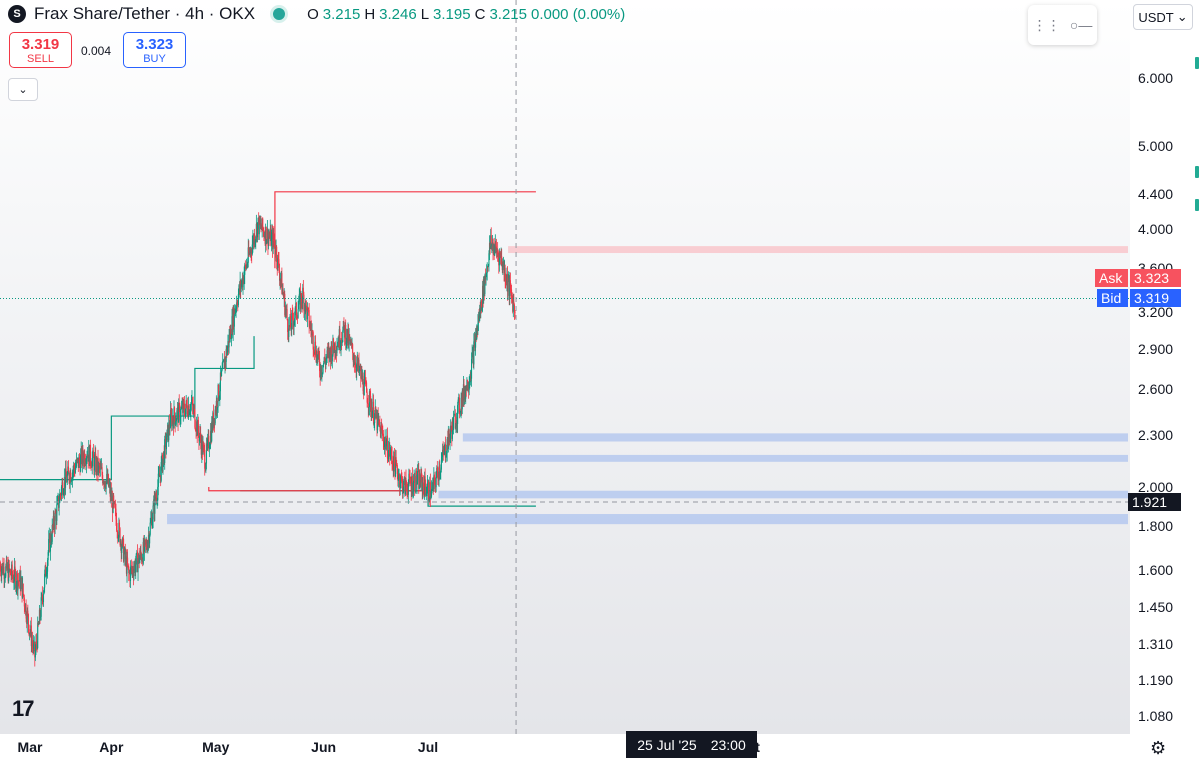 The height and width of the screenshot is (766, 1199). What do you see at coordinates (23, 708) in the screenshot?
I see `tradingview-logo: 17` at bounding box center [23, 708].